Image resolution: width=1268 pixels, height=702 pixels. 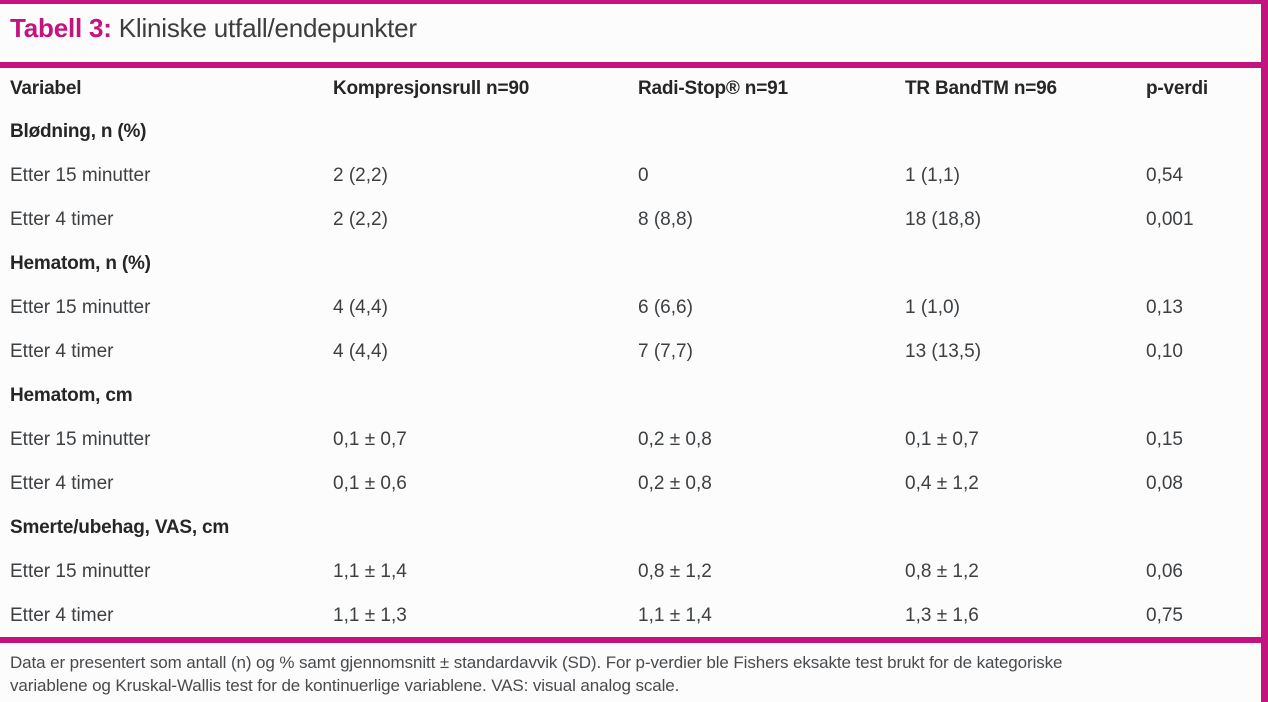 What do you see at coordinates (665, 307) in the screenshot?
I see `cell-value: 6 (6,6)` at bounding box center [665, 307].